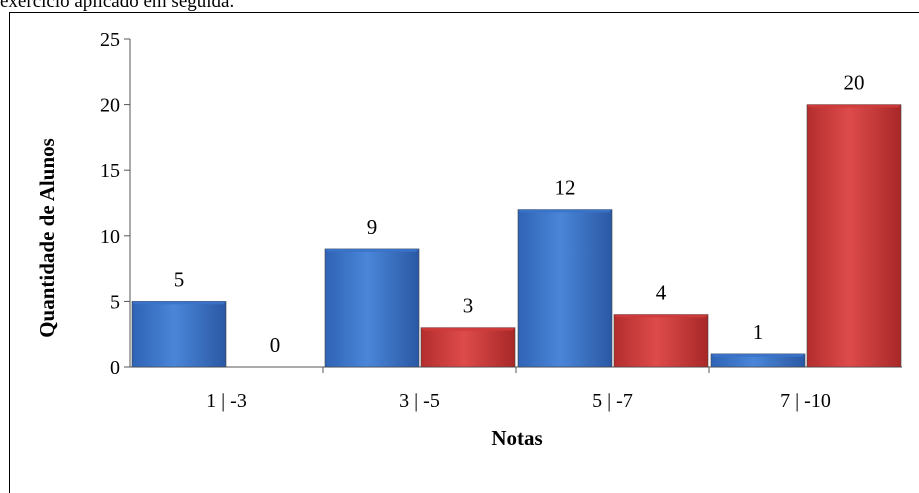 The height and width of the screenshot is (493, 919). I want to click on data-label: 9, so click(372, 227).